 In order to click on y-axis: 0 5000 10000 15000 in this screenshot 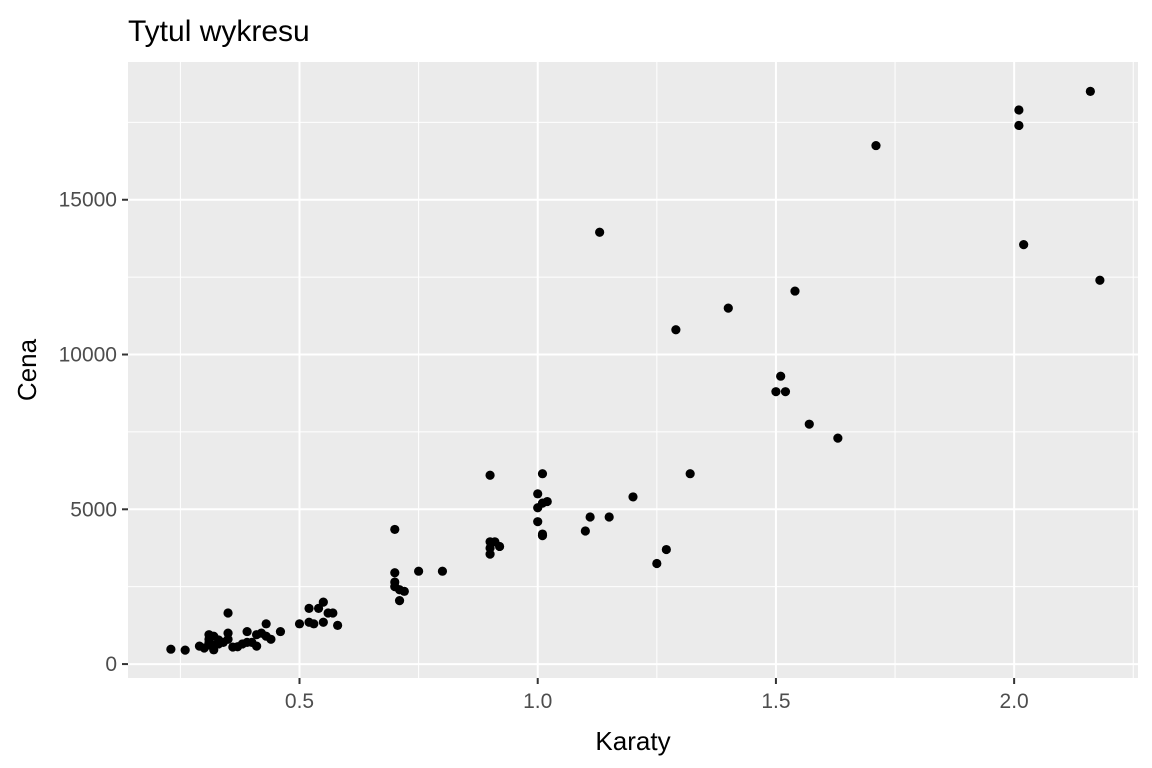, I will do `click(93, 432)`.